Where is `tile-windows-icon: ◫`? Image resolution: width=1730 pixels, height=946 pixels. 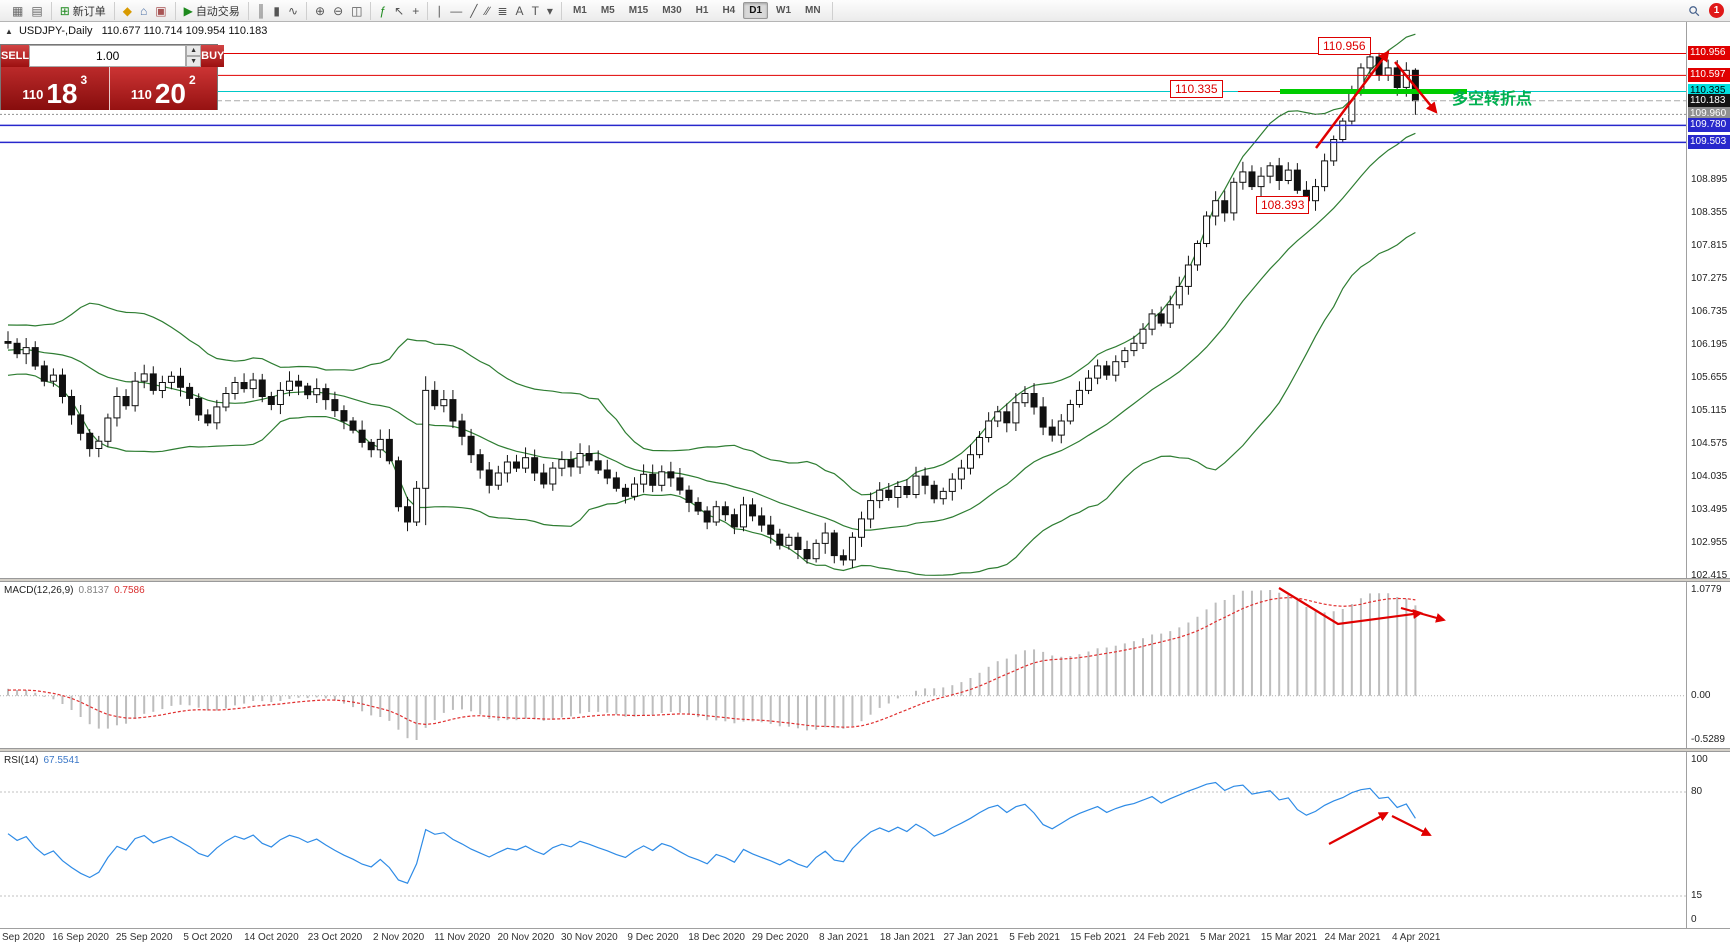 tile-windows-icon: ◫ is located at coordinates (356, 11).